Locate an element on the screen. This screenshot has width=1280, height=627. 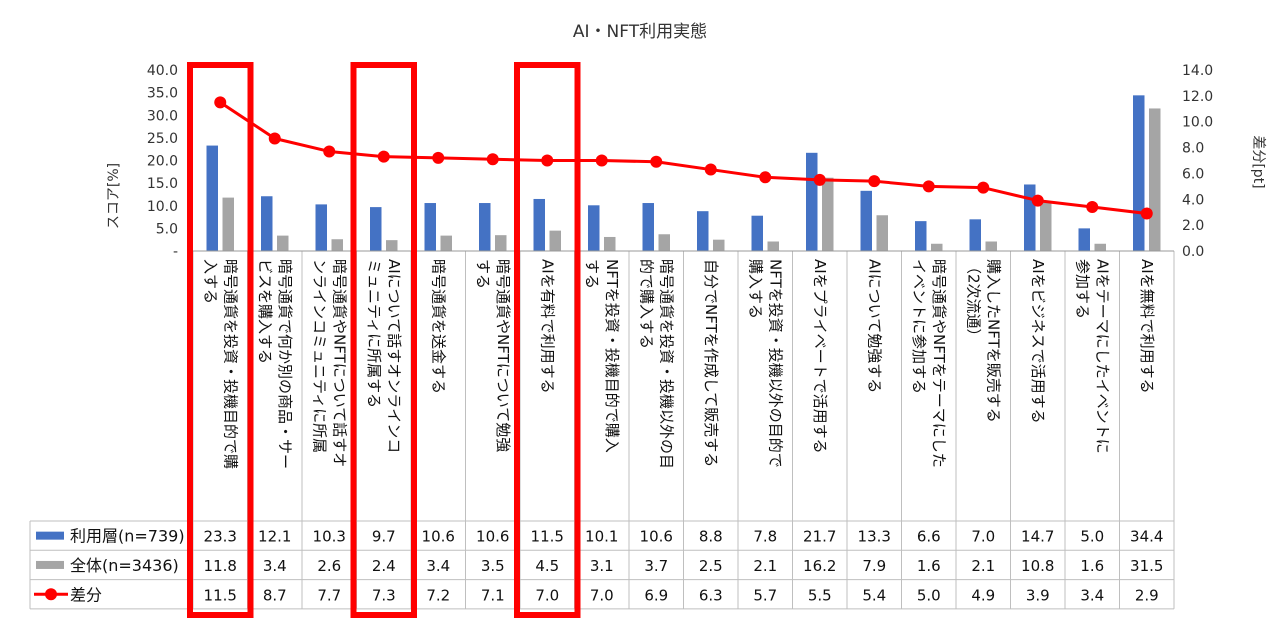
category-label: AIをビジネスで活用する is located at coordinates (1038, 341).